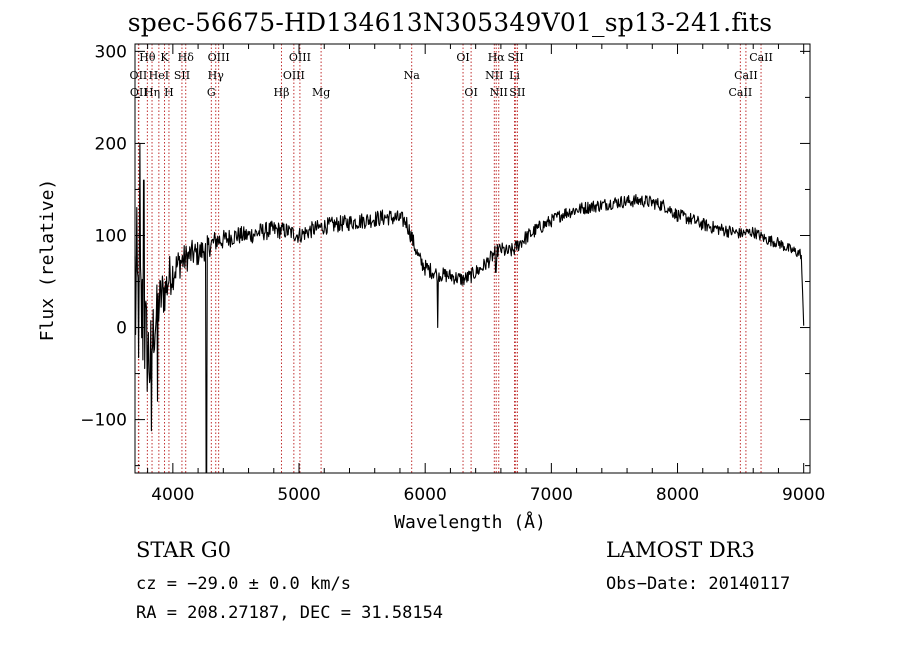  What do you see at coordinates (111, 144) in the screenshot?
I see `y-tick-label: 200` at bounding box center [111, 144].